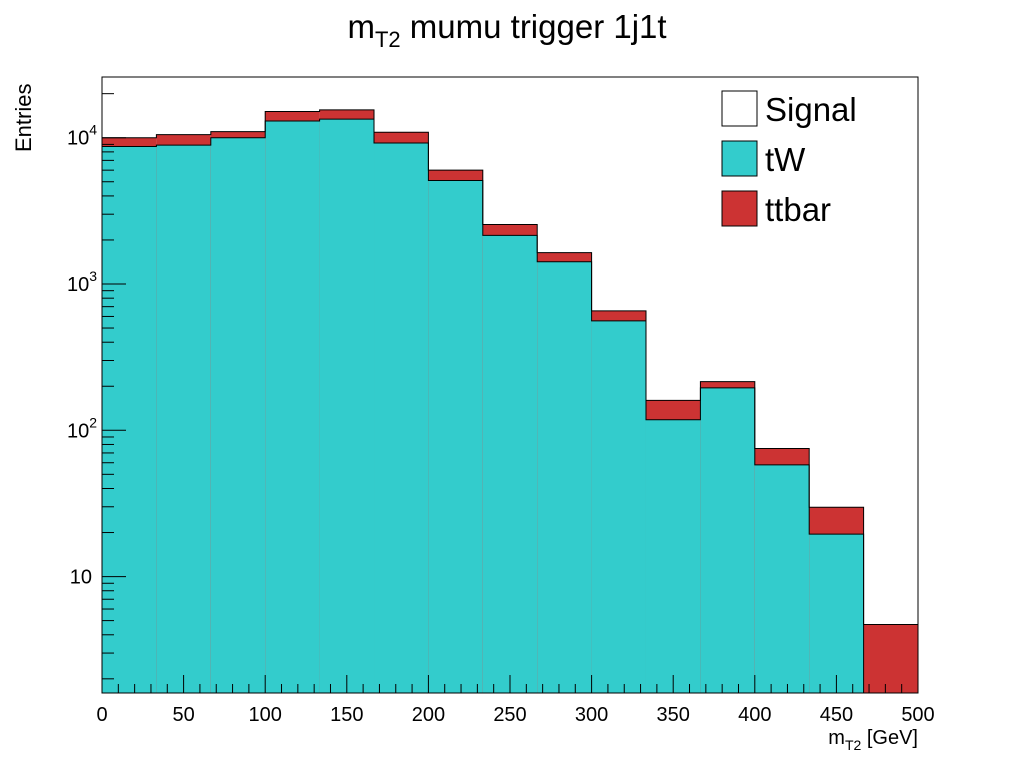 The height and width of the screenshot is (772, 1020). Describe the element at coordinates (873, 740) in the screenshot. I see `x-axis-label: mT2 [GeV]` at that location.